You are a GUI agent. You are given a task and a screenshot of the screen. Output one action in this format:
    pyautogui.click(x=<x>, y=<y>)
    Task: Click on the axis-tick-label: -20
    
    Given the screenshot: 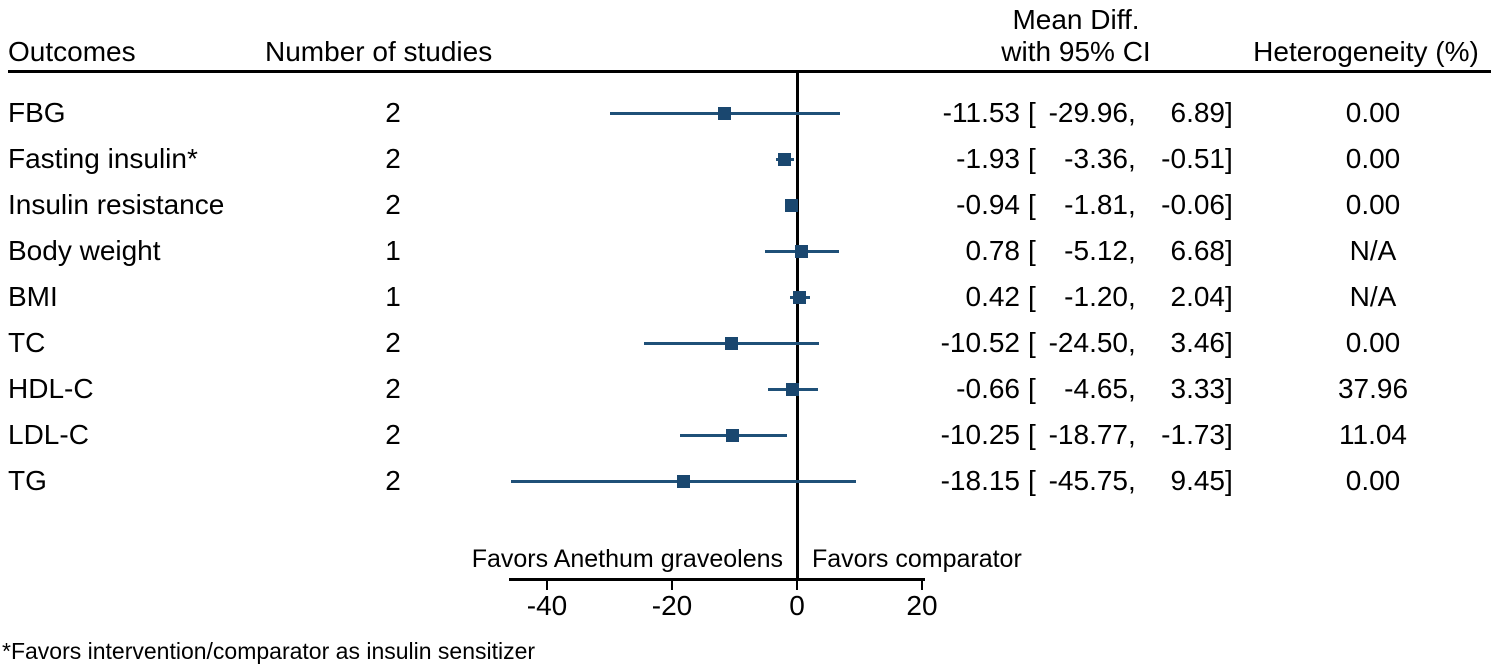 What is the action you would take?
    pyautogui.click(x=672, y=605)
    